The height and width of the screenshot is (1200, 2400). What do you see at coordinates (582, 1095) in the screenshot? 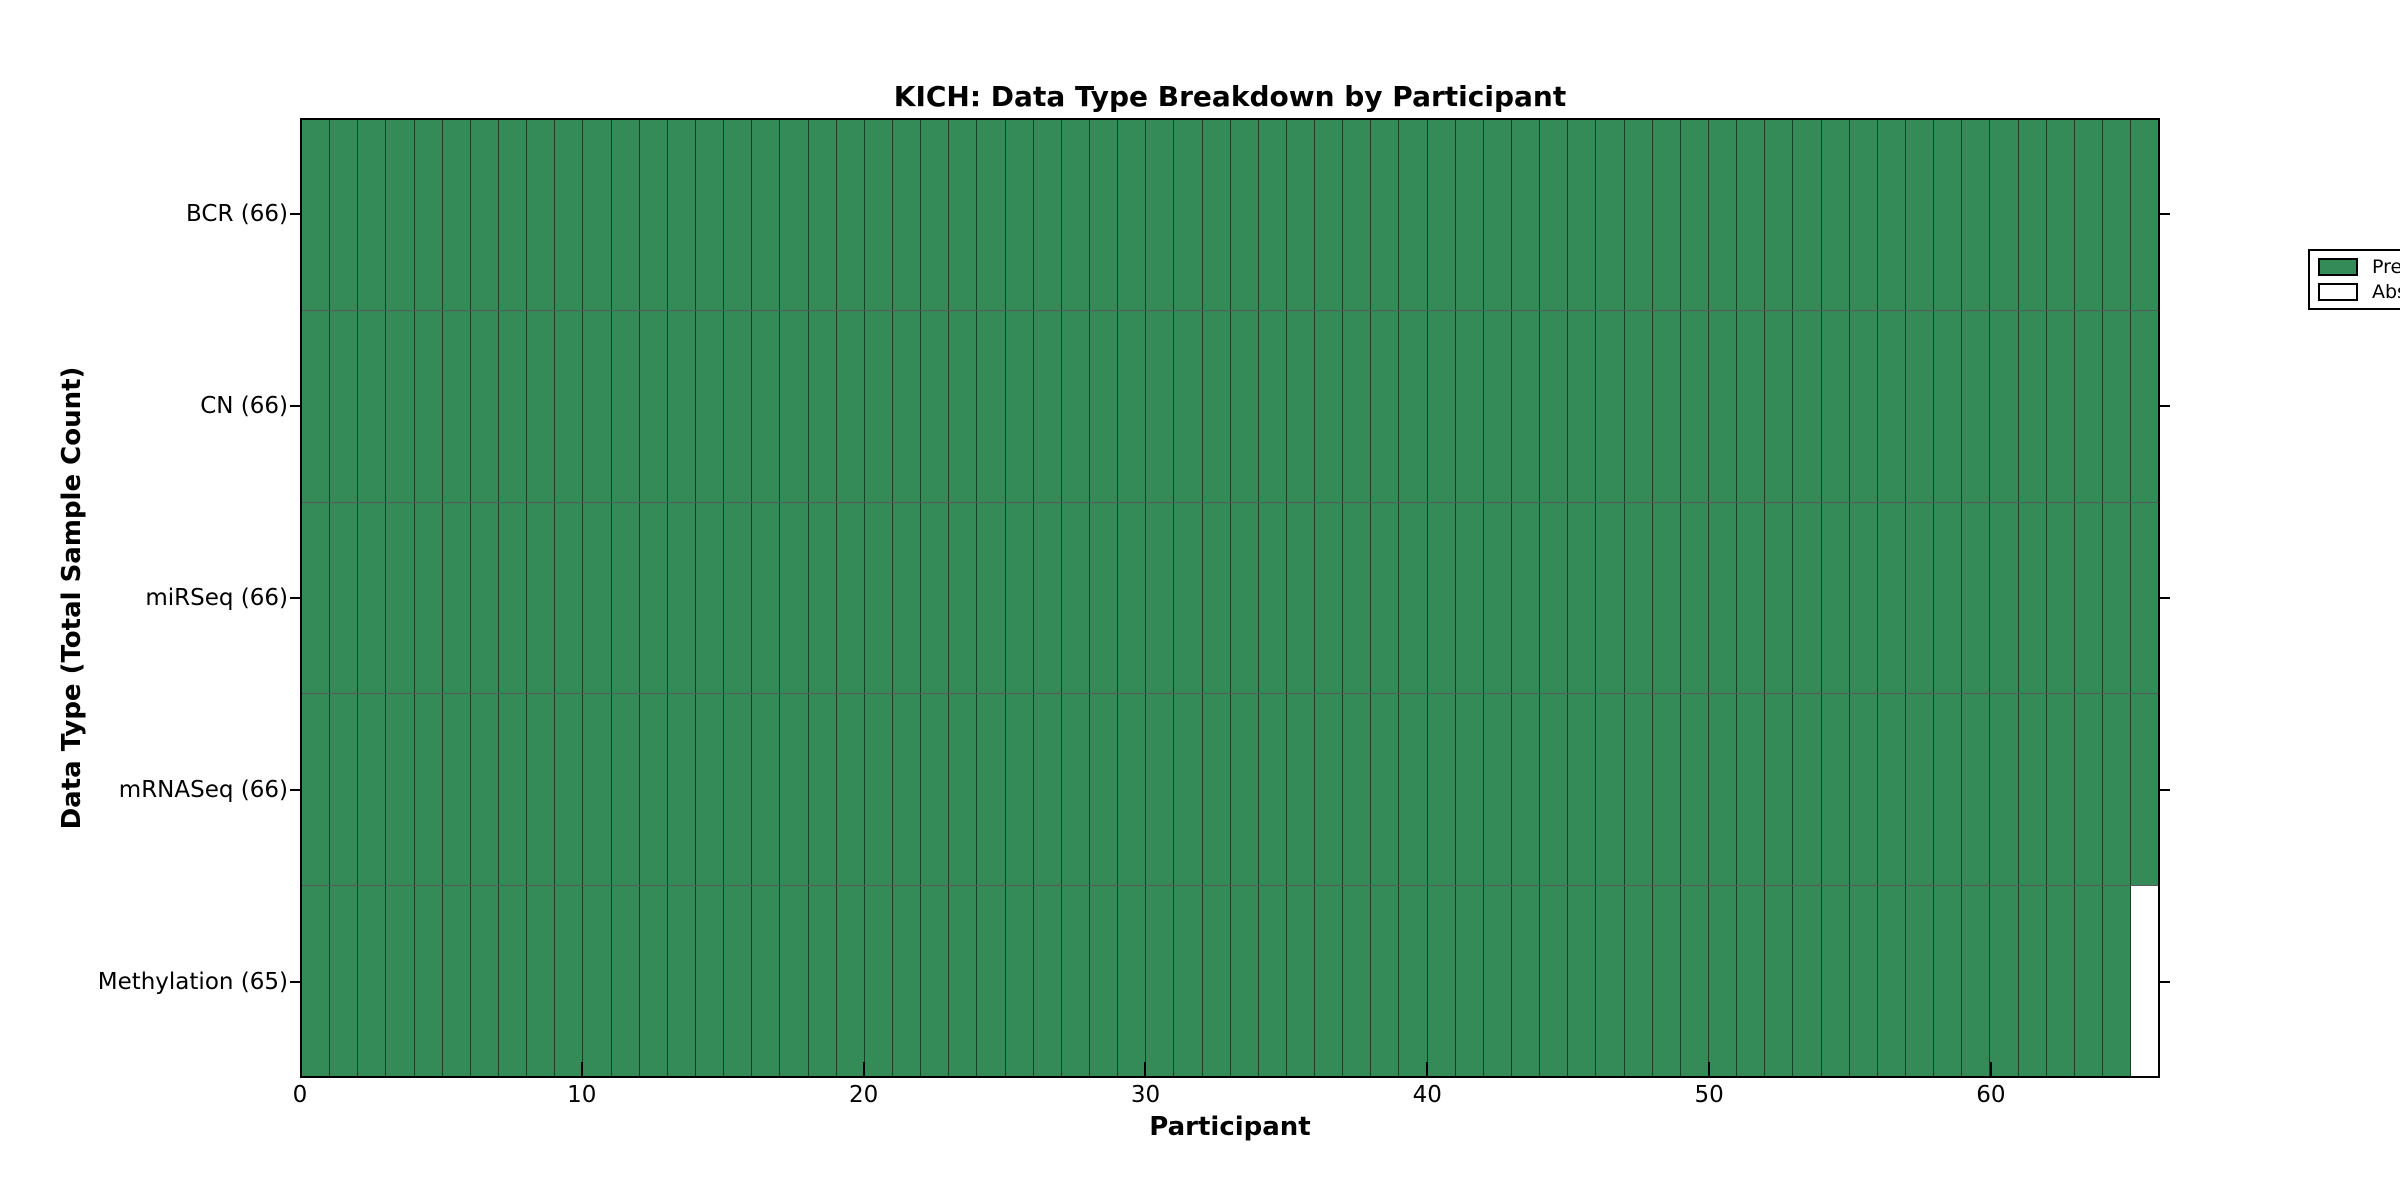
I see `x-tick-label: 10` at bounding box center [582, 1095].